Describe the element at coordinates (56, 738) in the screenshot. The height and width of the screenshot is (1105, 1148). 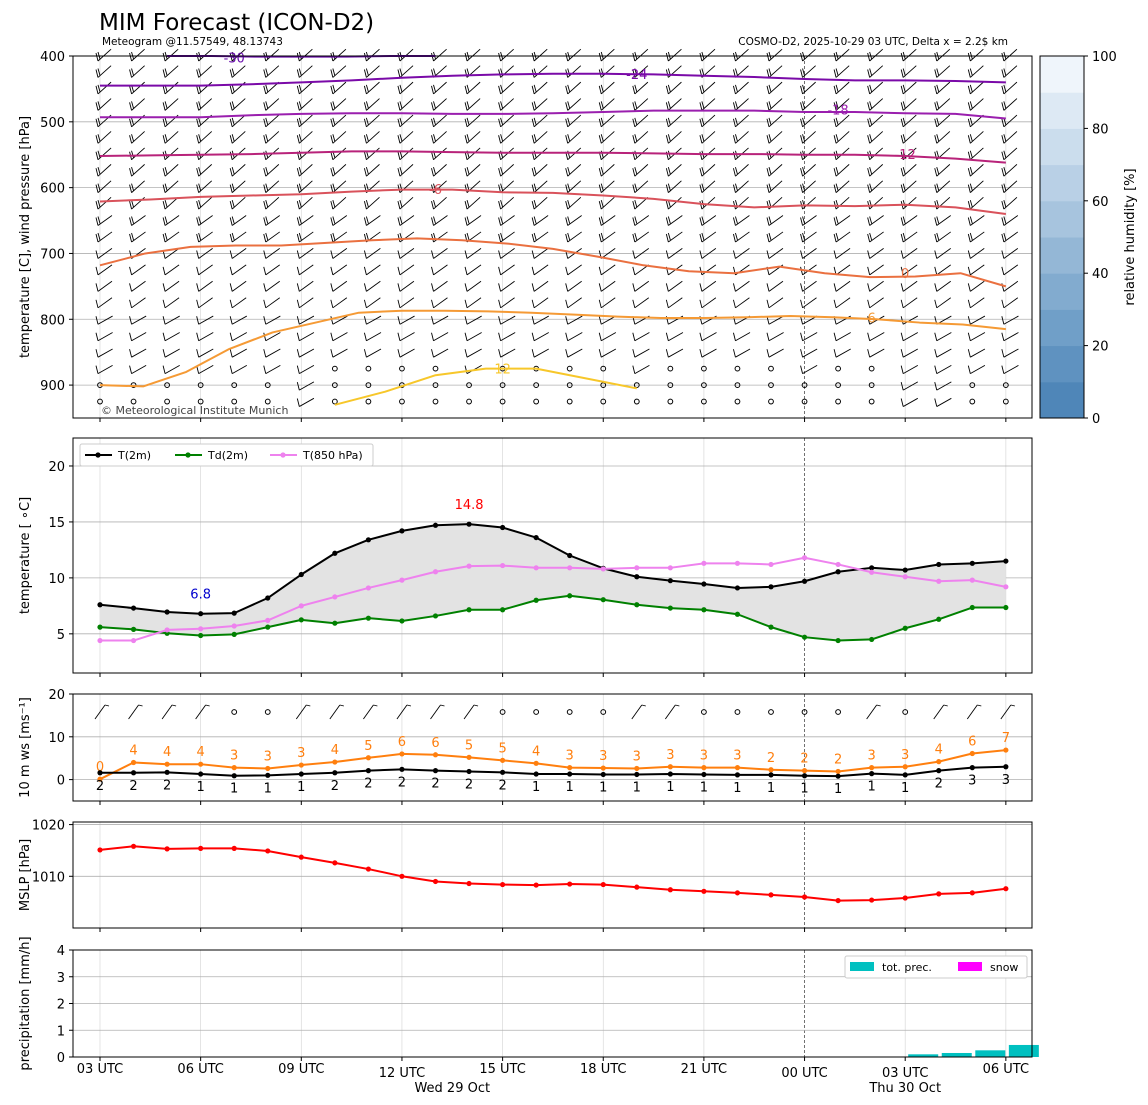
I see `y-tick-label: 10` at that location.